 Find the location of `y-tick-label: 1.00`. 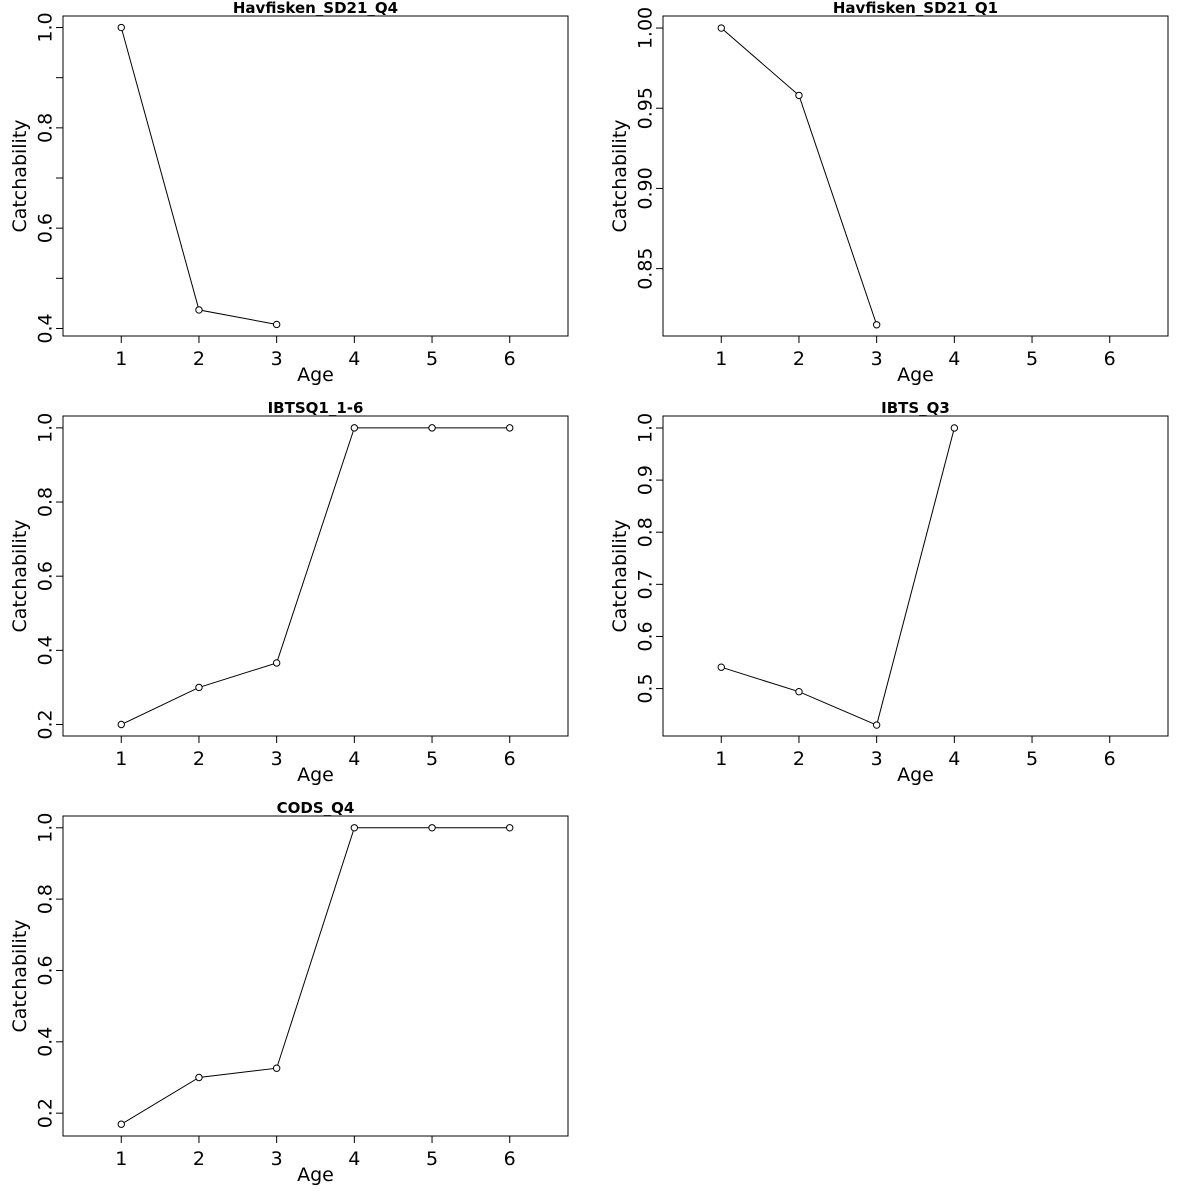

y-tick-label: 1.00 is located at coordinates (646, 28).